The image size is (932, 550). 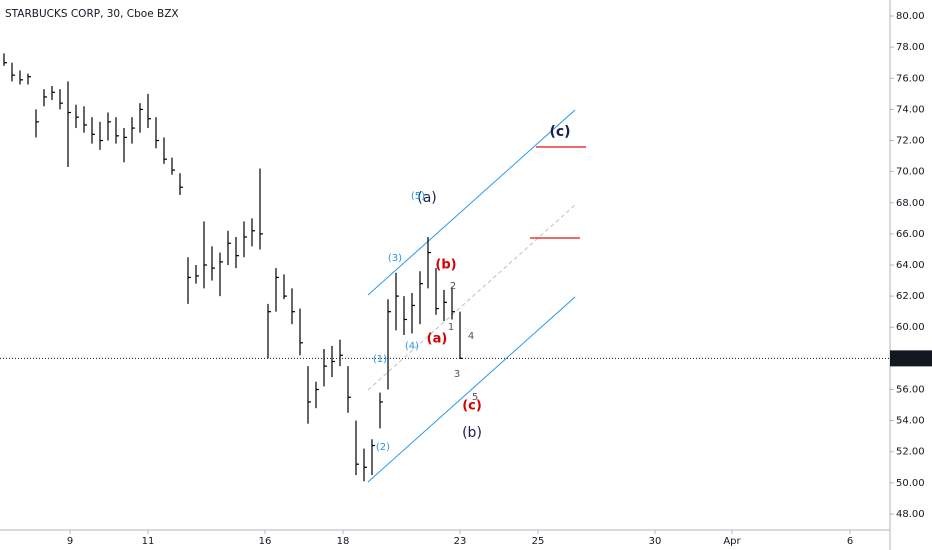 I want to click on x-tick-label: 6, so click(x=850, y=541).